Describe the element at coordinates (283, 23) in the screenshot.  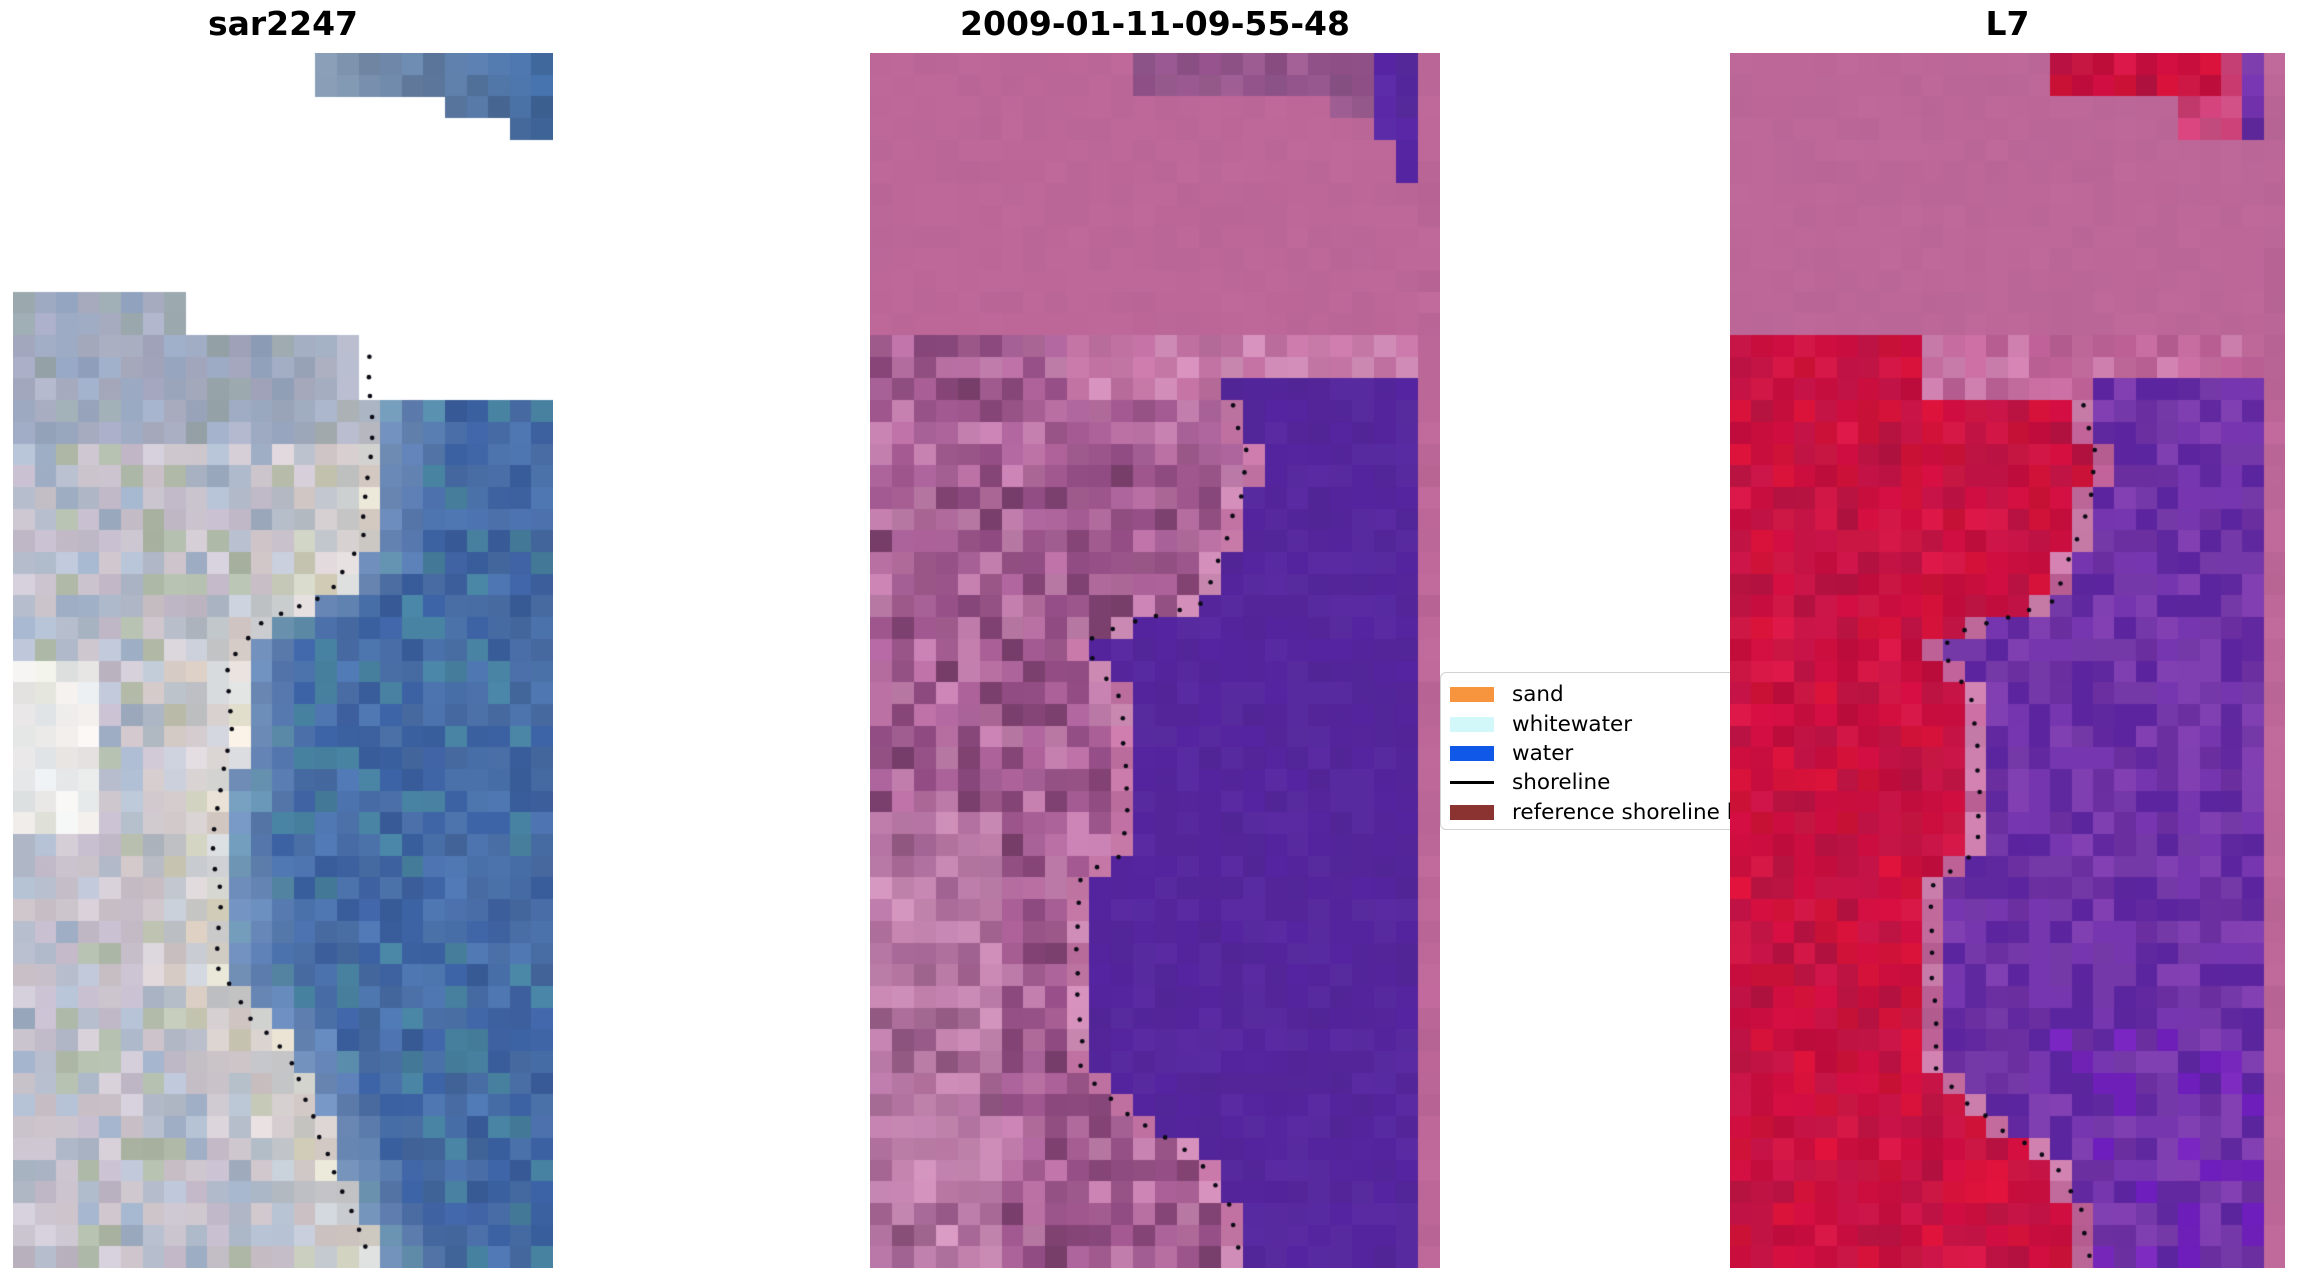
I see `panel-title-sar2247: sar2247` at that location.